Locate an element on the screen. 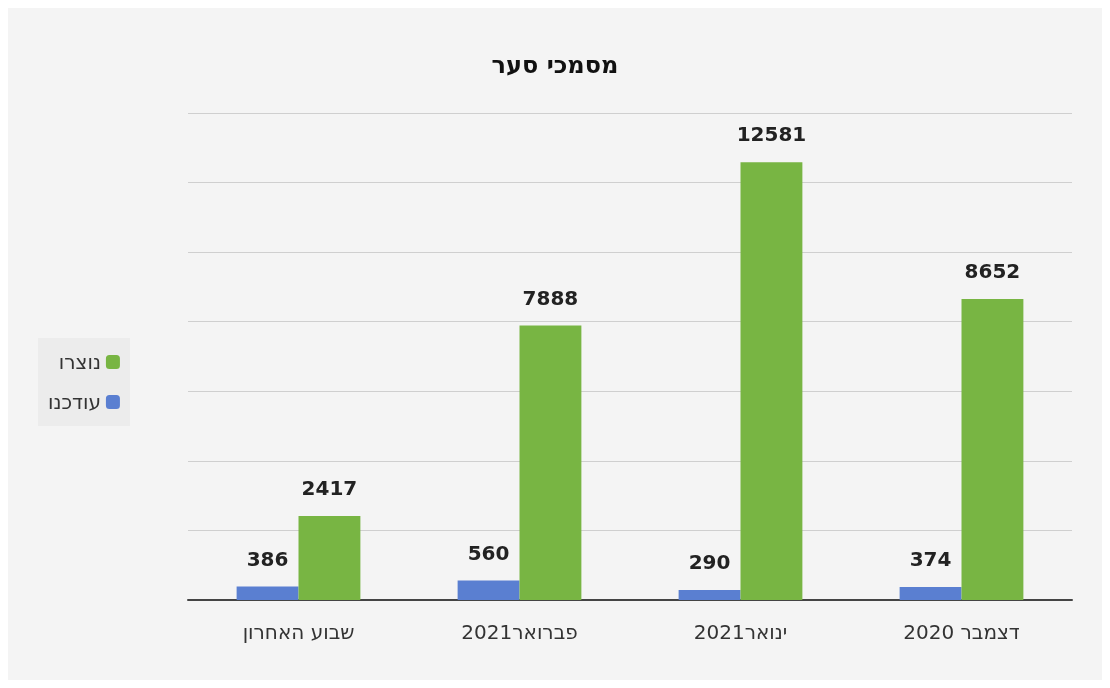  x-tick-label: שבוע האחרון is located at coordinates (298, 632).